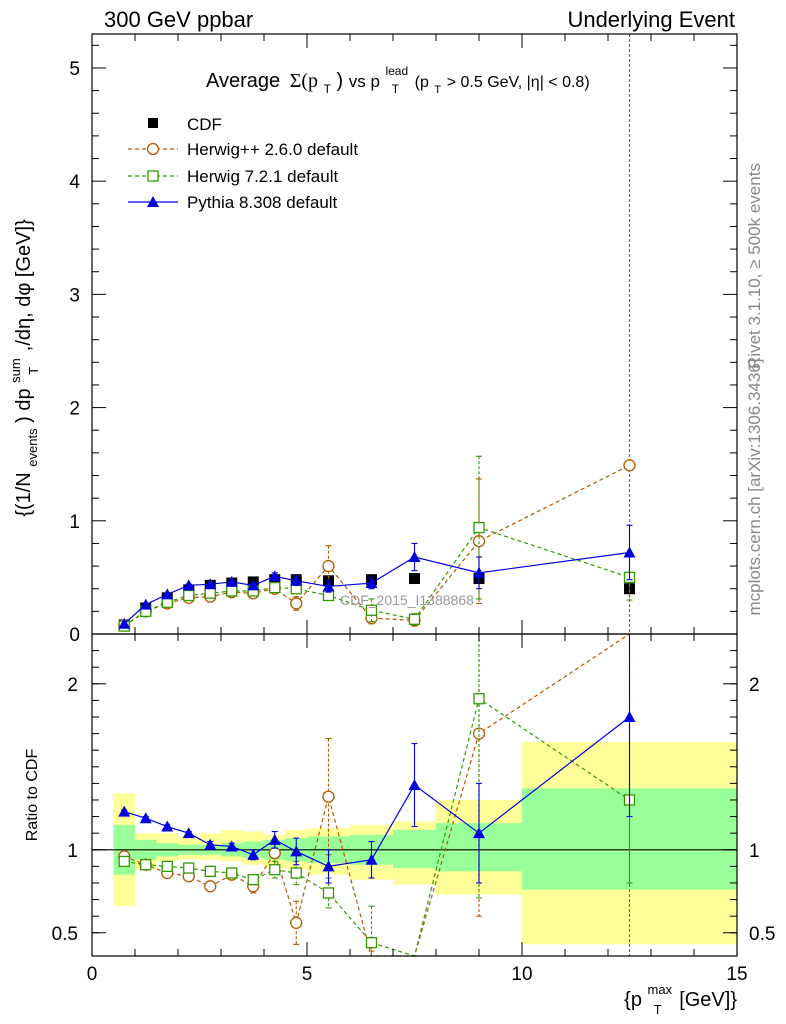  What do you see at coordinates (651, 19) in the screenshot?
I see `header-right: Underlying Event` at bounding box center [651, 19].